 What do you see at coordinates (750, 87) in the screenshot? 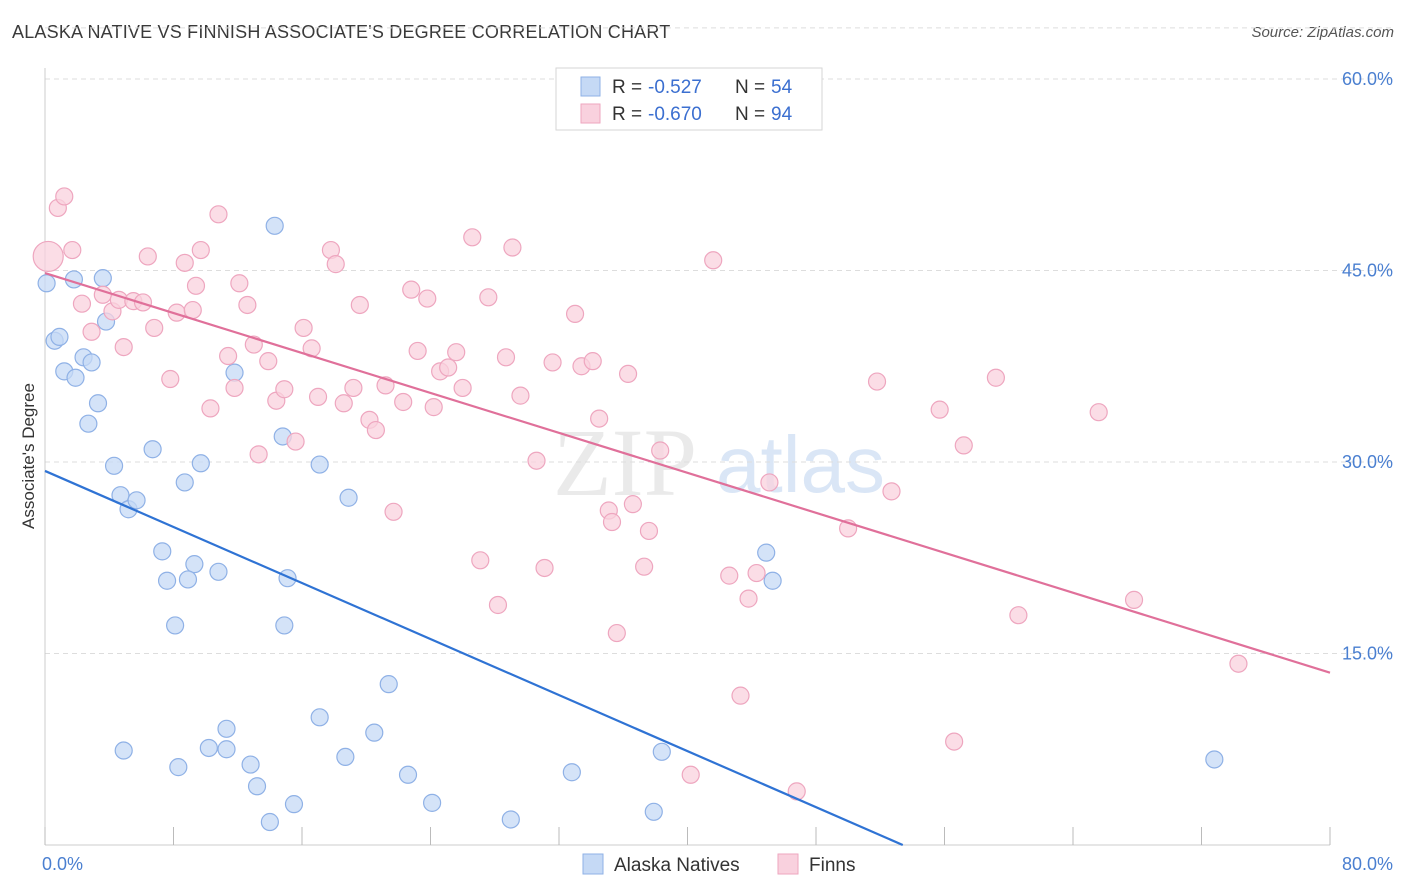
I see `legend-n-label-1: N =` at bounding box center [750, 87].